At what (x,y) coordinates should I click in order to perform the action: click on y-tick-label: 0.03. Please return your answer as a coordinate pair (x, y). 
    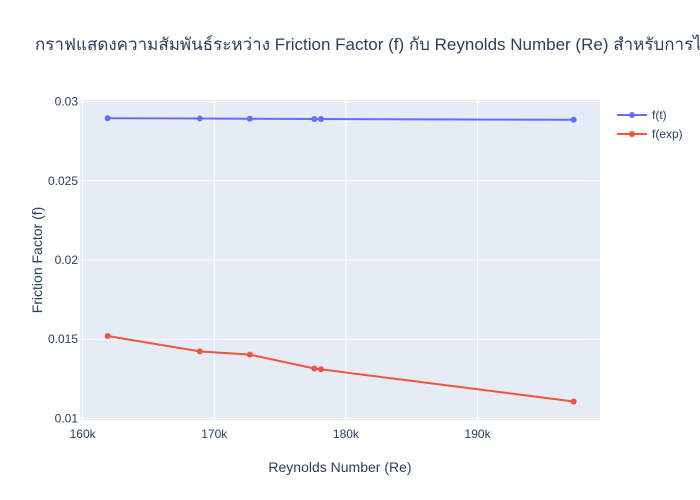
    Looking at the image, I should click on (67, 102).